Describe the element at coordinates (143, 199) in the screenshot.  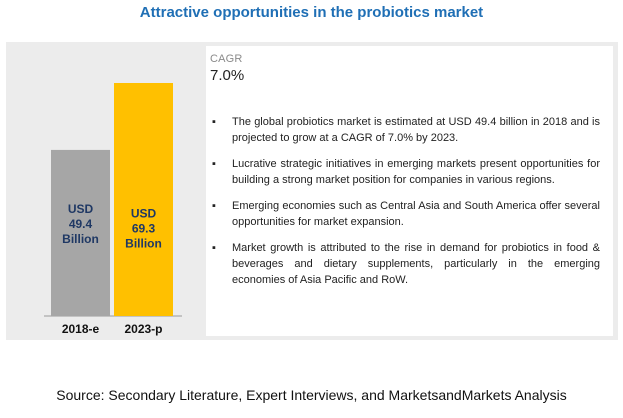
I see `bar-2023-p` at that location.